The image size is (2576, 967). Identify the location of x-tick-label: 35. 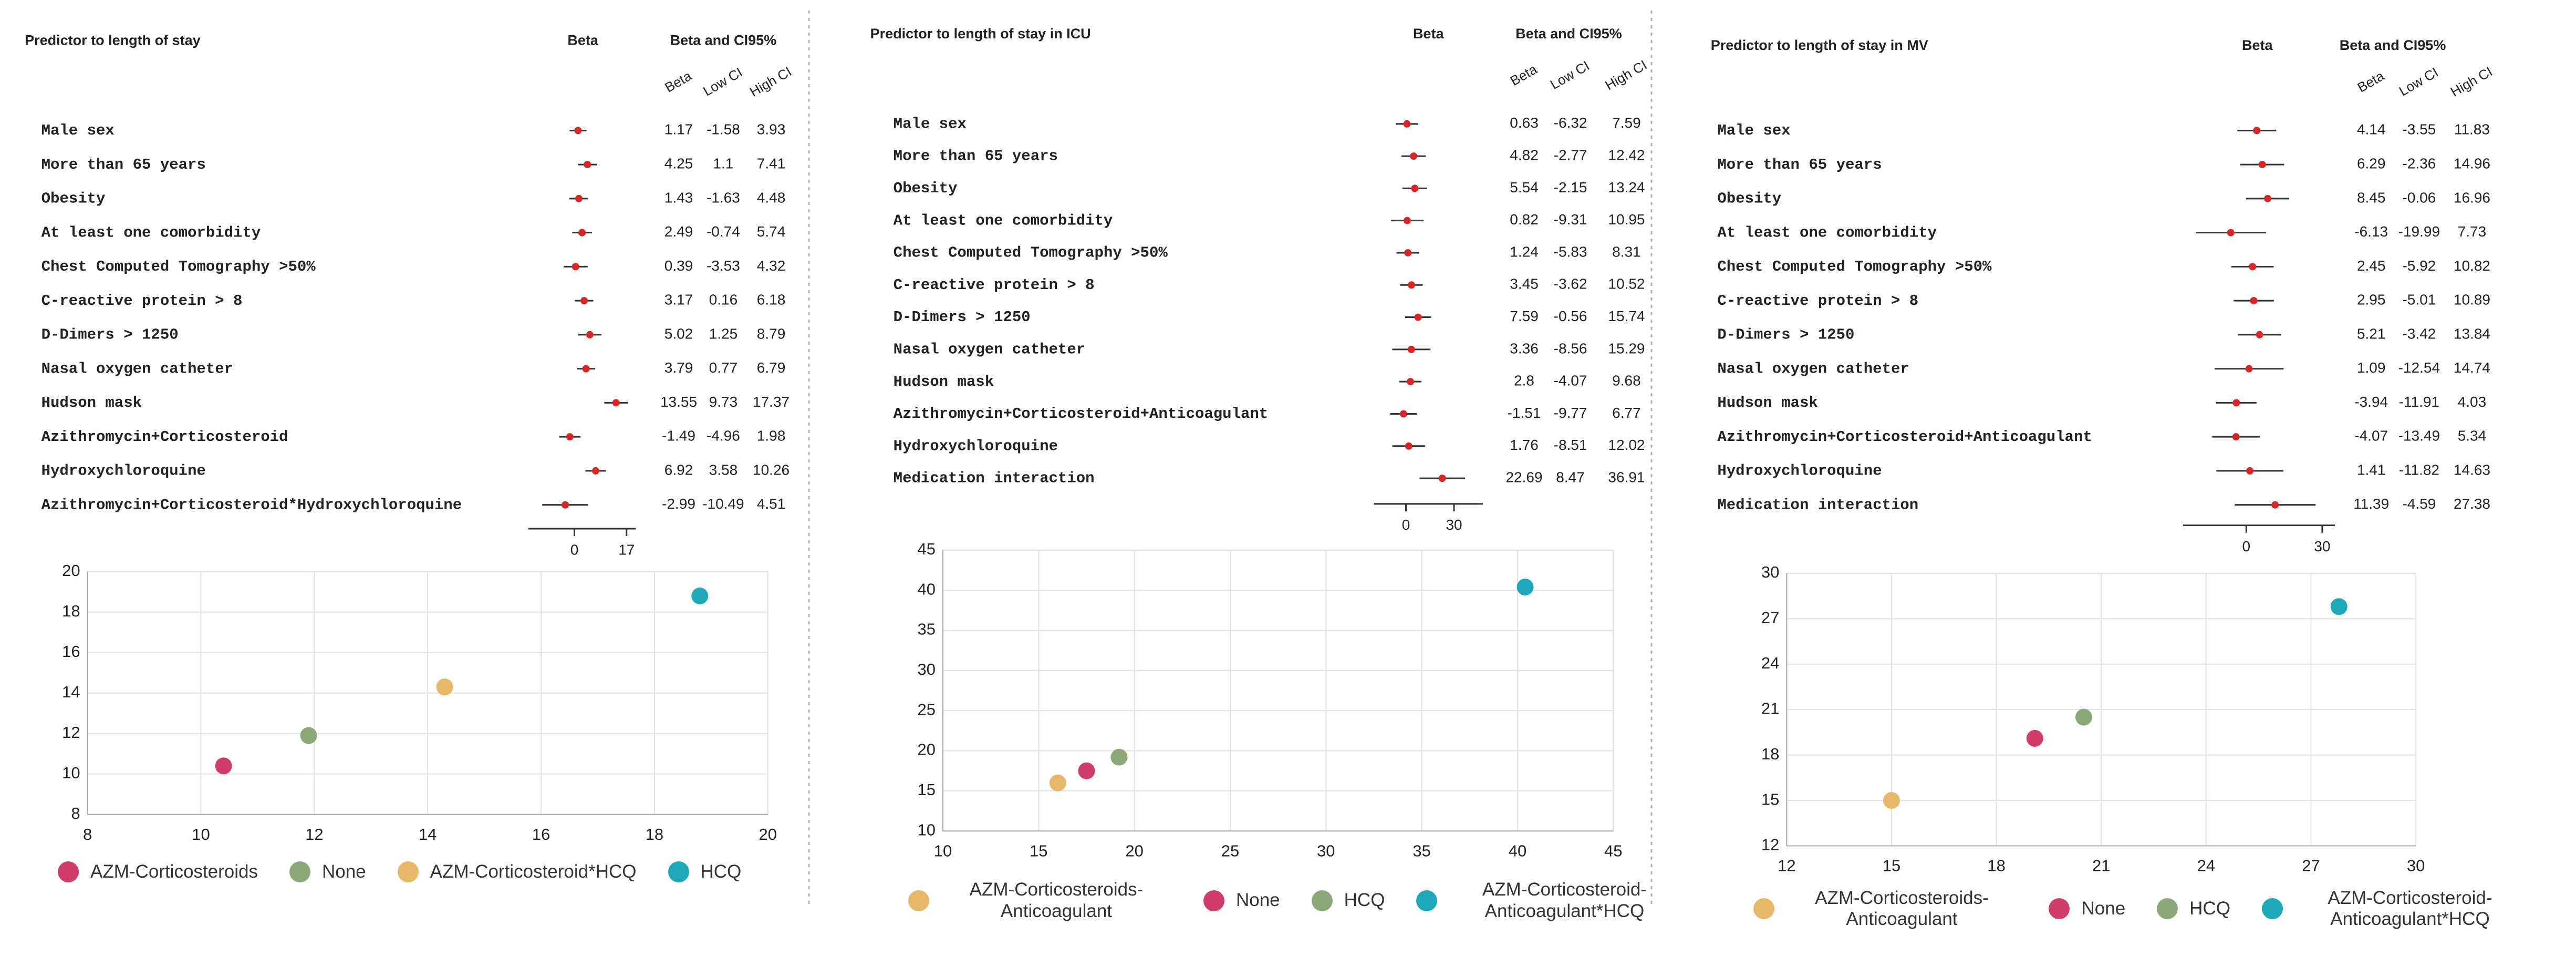
(1421, 850).